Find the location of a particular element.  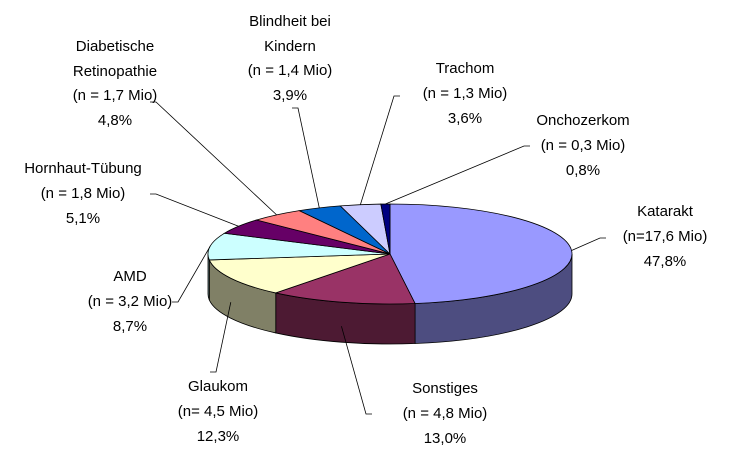

count-label: (n = 3,2 Mio) is located at coordinates (130, 301).